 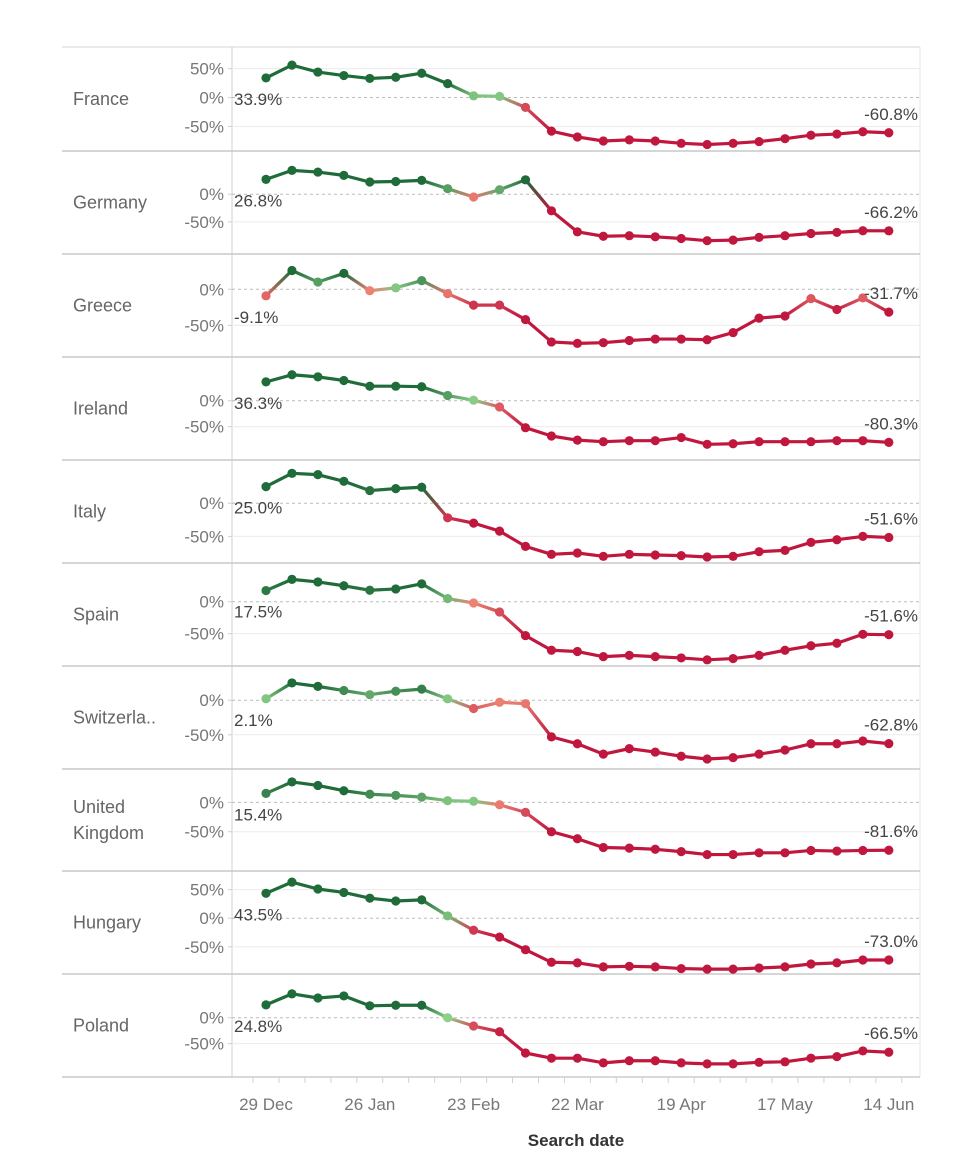 What do you see at coordinates (491, 415) in the screenshot?
I see `panel-ireland: Ireland 0% -50% 36.3% -80.3%` at bounding box center [491, 415].